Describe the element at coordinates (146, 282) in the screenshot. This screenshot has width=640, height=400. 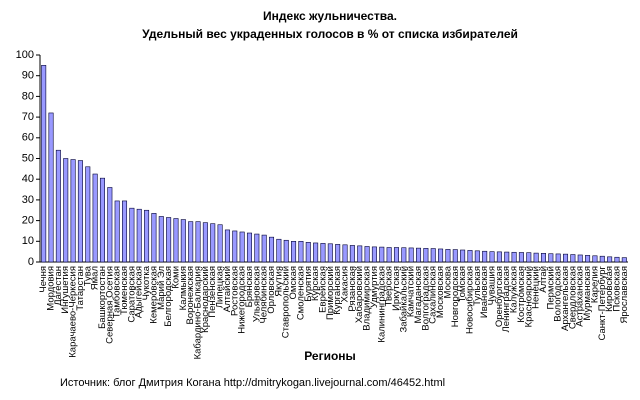
I see `x-tick-label: Чукотка` at that location.